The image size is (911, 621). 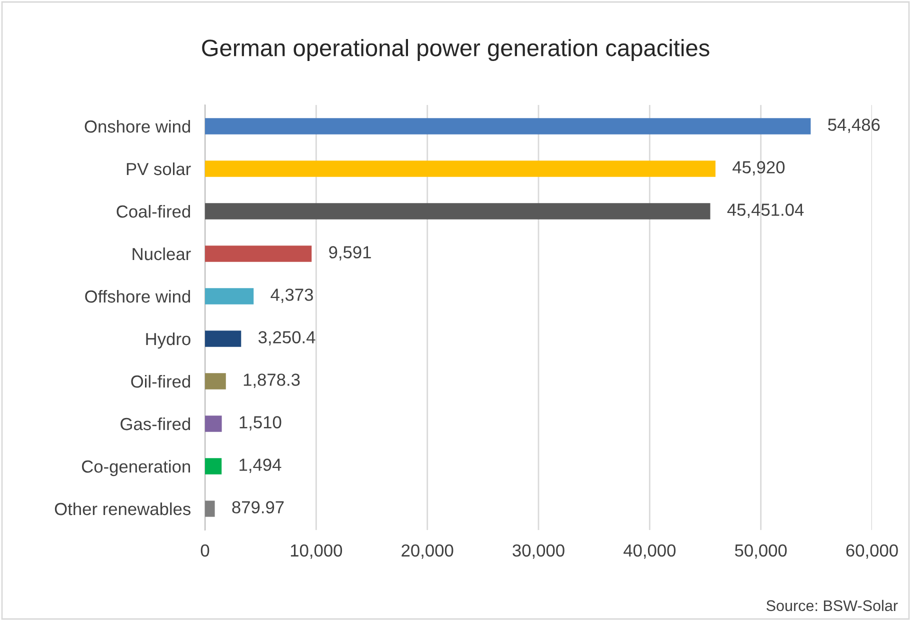 What do you see at coordinates (160, 381) in the screenshot?
I see `y-tick-label: Oil-fired` at bounding box center [160, 381].